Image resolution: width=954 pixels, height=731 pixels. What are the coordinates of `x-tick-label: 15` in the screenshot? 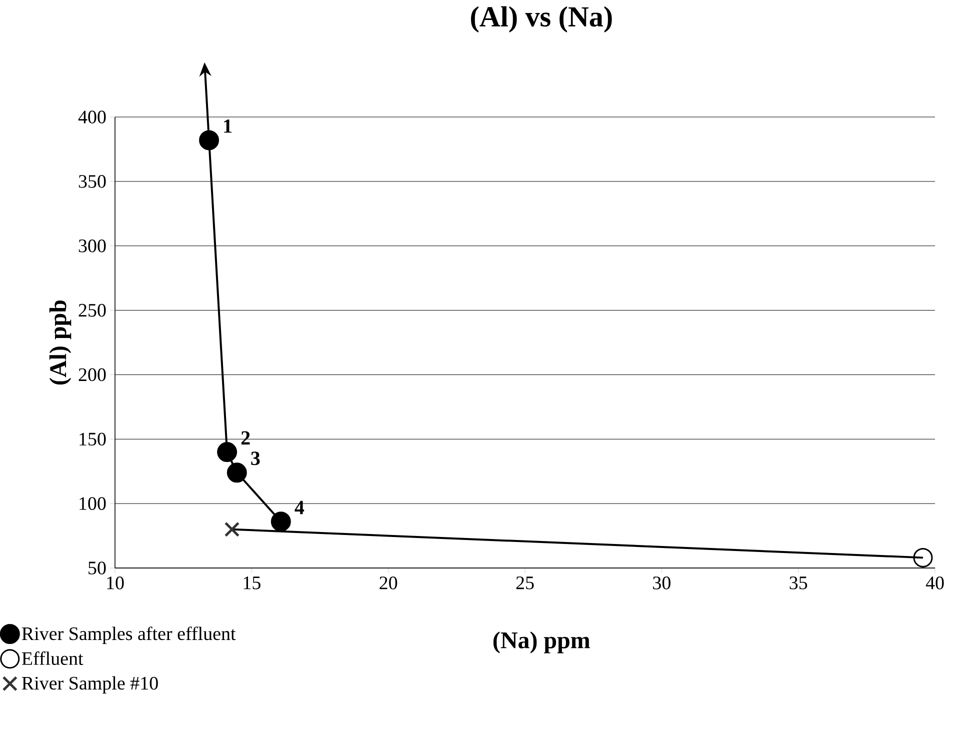 It's located at (252, 583).